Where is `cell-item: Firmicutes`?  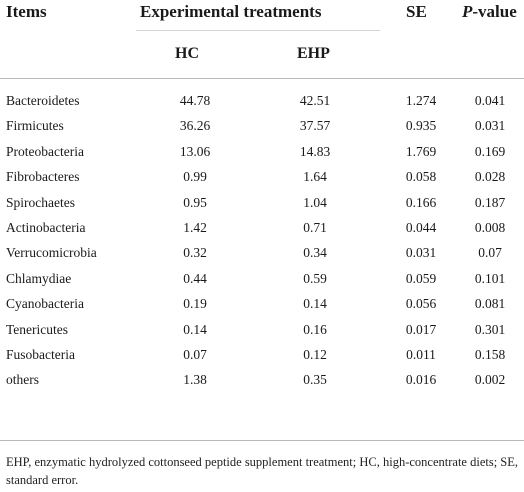 cell-item: Firmicutes is located at coordinates (35, 126).